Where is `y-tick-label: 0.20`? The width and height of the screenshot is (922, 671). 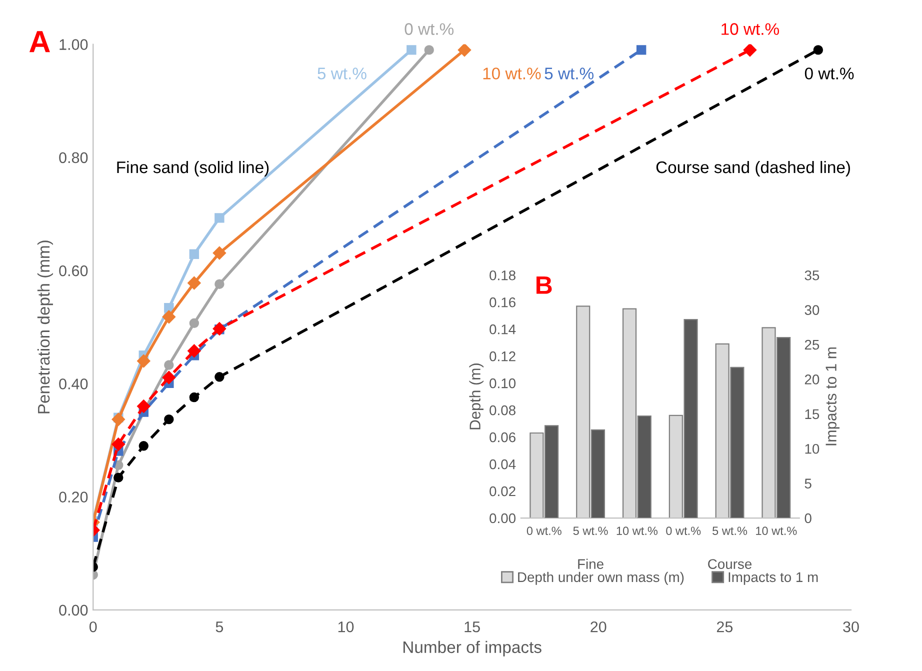
y-tick-label: 0.20 is located at coordinates (73, 497).